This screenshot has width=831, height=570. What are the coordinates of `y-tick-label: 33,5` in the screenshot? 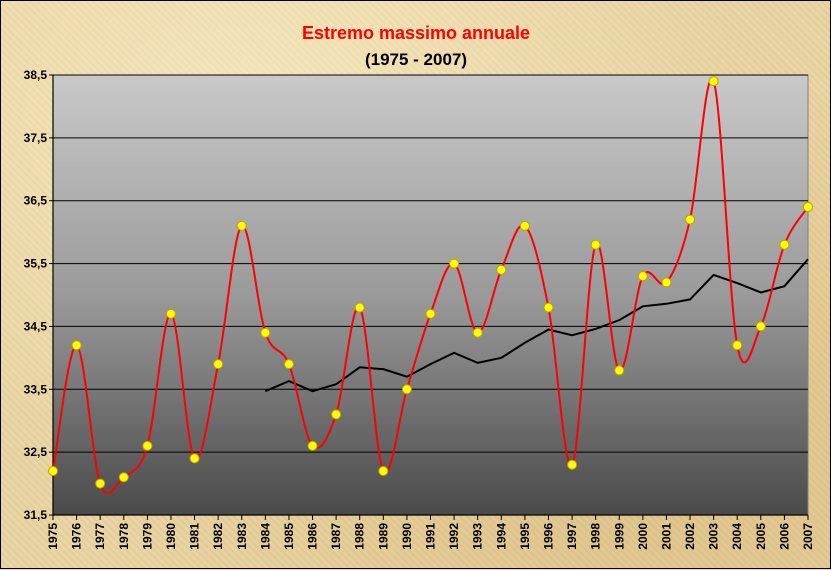 It's located at (36, 389).